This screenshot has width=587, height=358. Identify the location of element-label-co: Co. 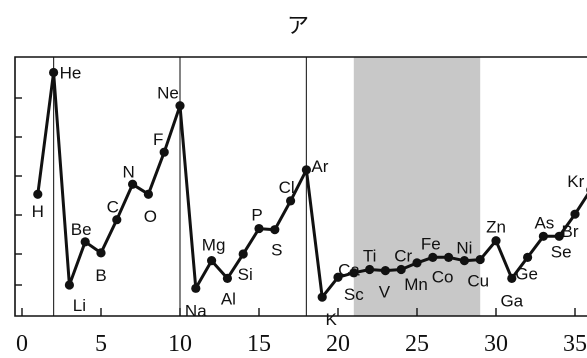
(443, 276).